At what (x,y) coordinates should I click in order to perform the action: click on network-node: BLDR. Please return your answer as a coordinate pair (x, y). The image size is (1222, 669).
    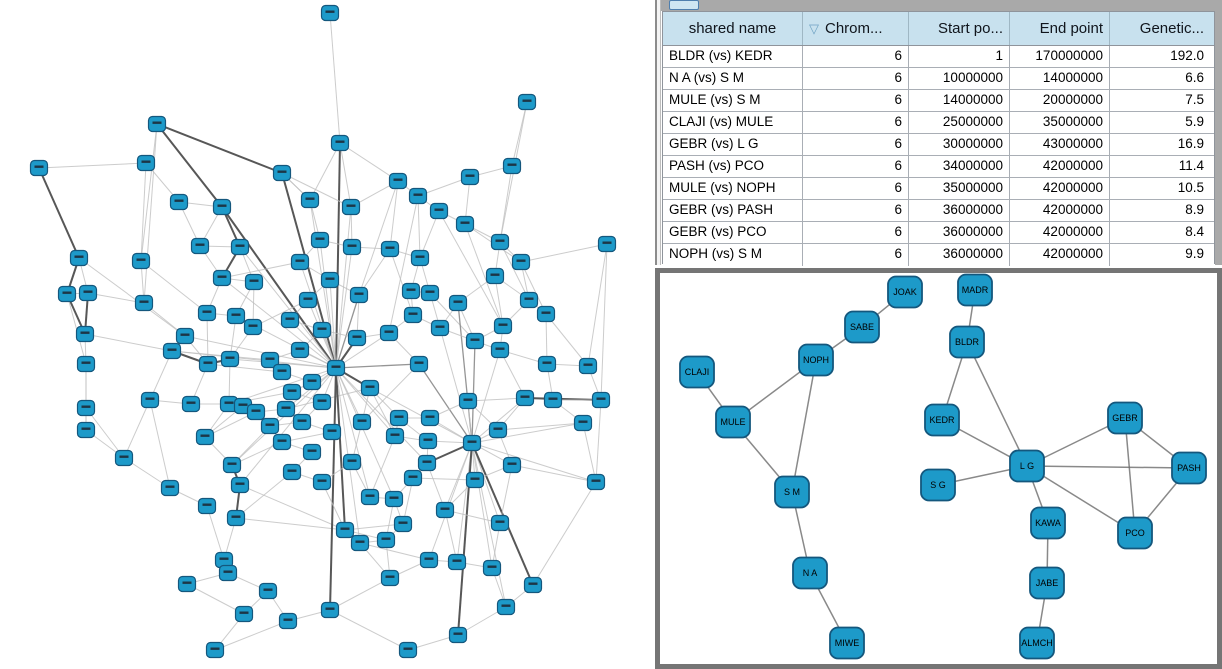
    Looking at the image, I should click on (967, 342).